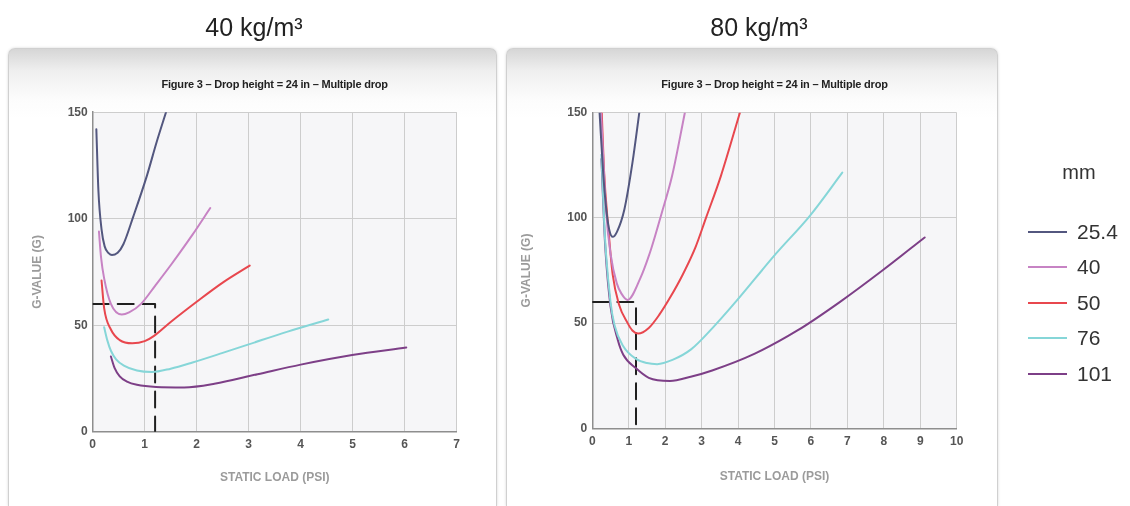 This screenshot has height=506, width=1130. I want to click on x-tick-label: 8, so click(884, 440).